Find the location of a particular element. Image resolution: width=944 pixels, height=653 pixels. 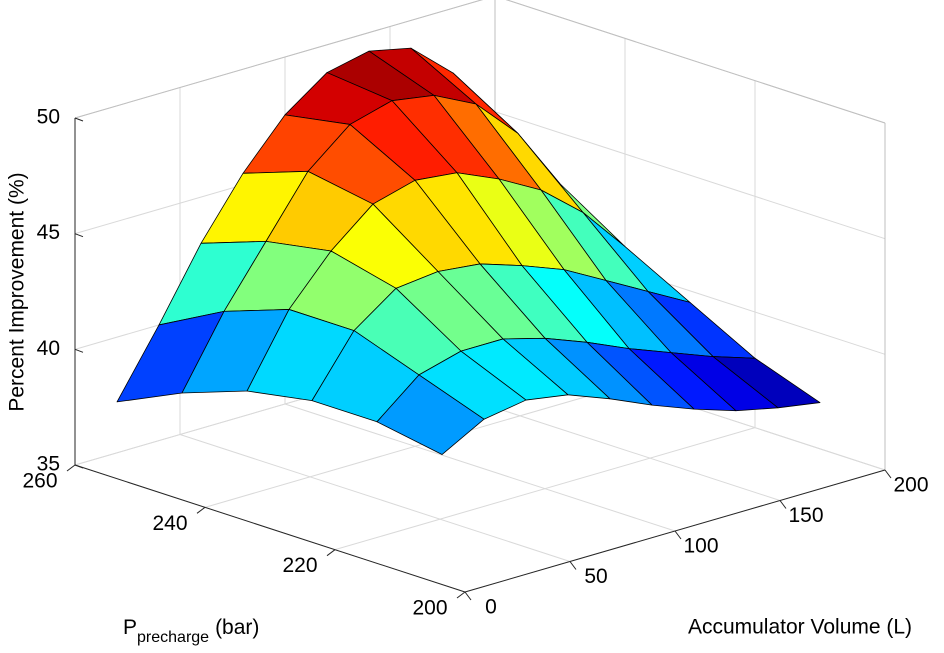

z-tick-label: 35 is located at coordinates (48, 464).